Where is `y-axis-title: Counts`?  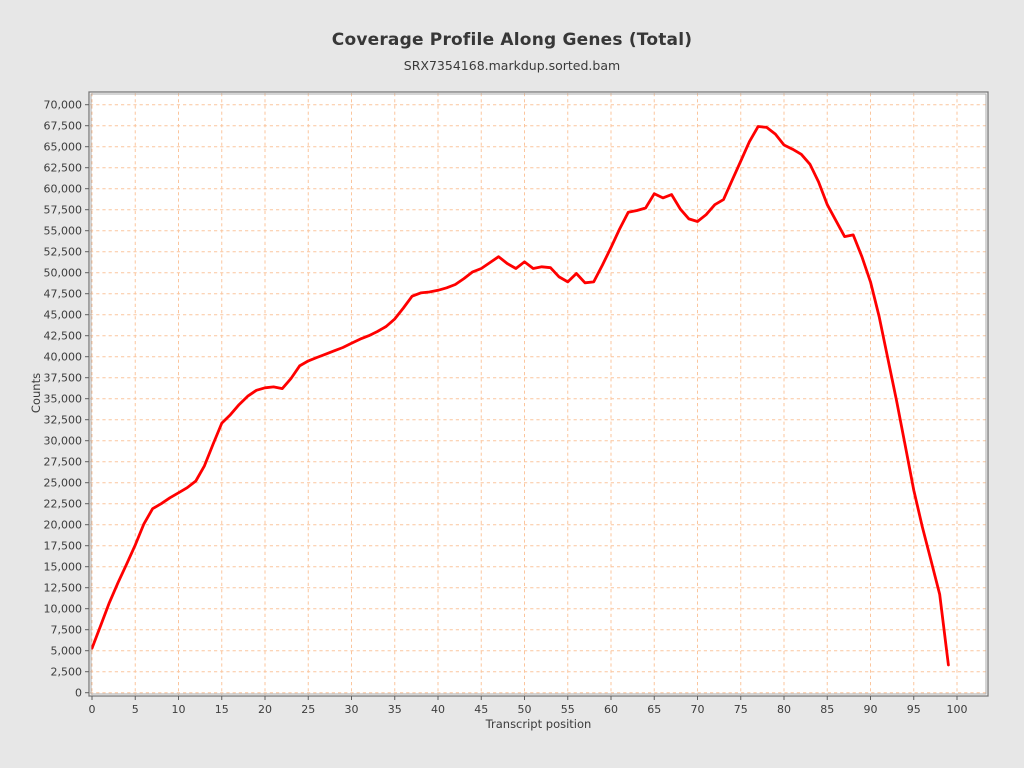 y-axis-title: Counts is located at coordinates (36, 393).